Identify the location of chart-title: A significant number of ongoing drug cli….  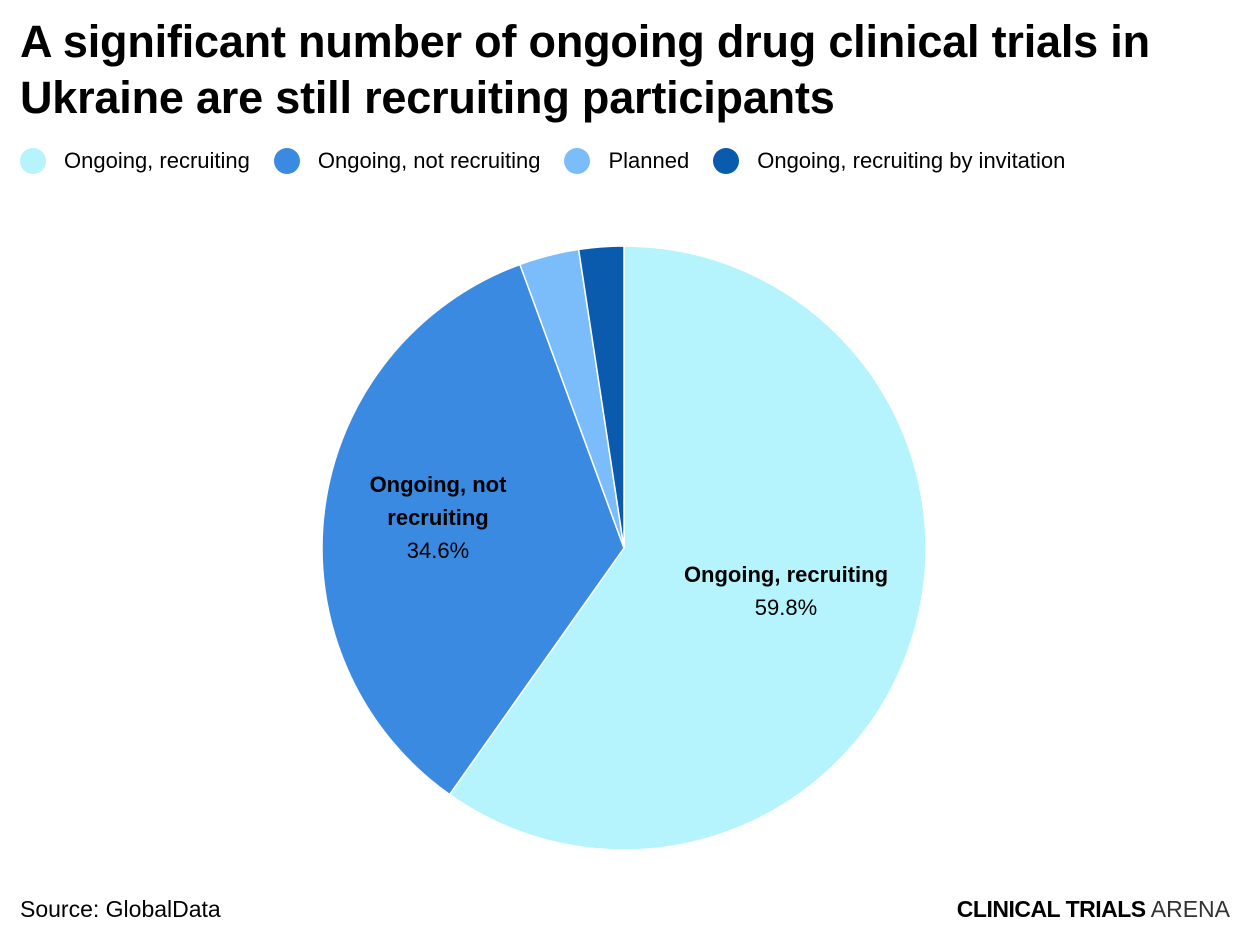
(585, 69).